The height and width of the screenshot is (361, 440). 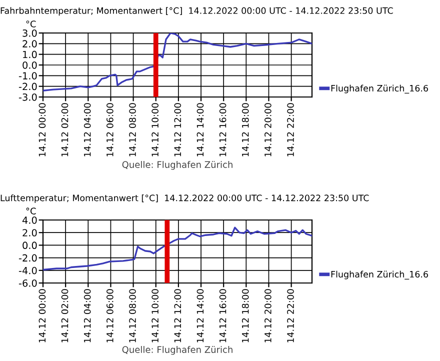 What do you see at coordinates (27, 76) in the screenshot?
I see `y-tick-label: -1.0` at bounding box center [27, 76].